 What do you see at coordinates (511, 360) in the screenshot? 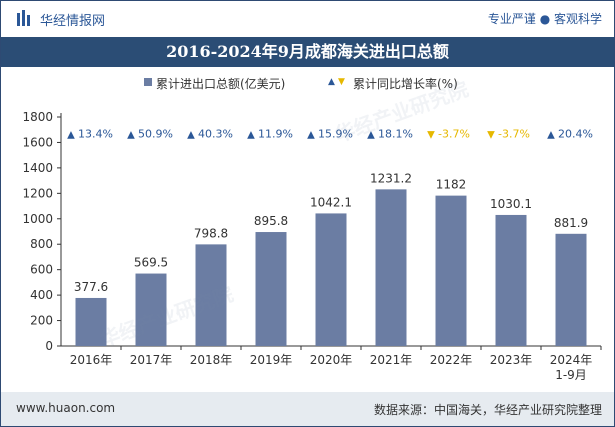
I see `x-tick-label: 2023年` at bounding box center [511, 360].